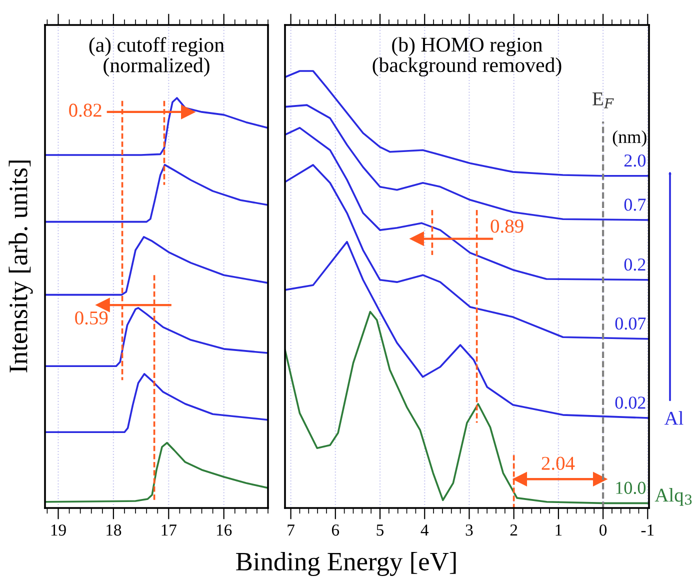 This screenshot has height=583, width=693. What do you see at coordinates (514, 530) in the screenshot?
I see `x-tick-label: 2` at bounding box center [514, 530].